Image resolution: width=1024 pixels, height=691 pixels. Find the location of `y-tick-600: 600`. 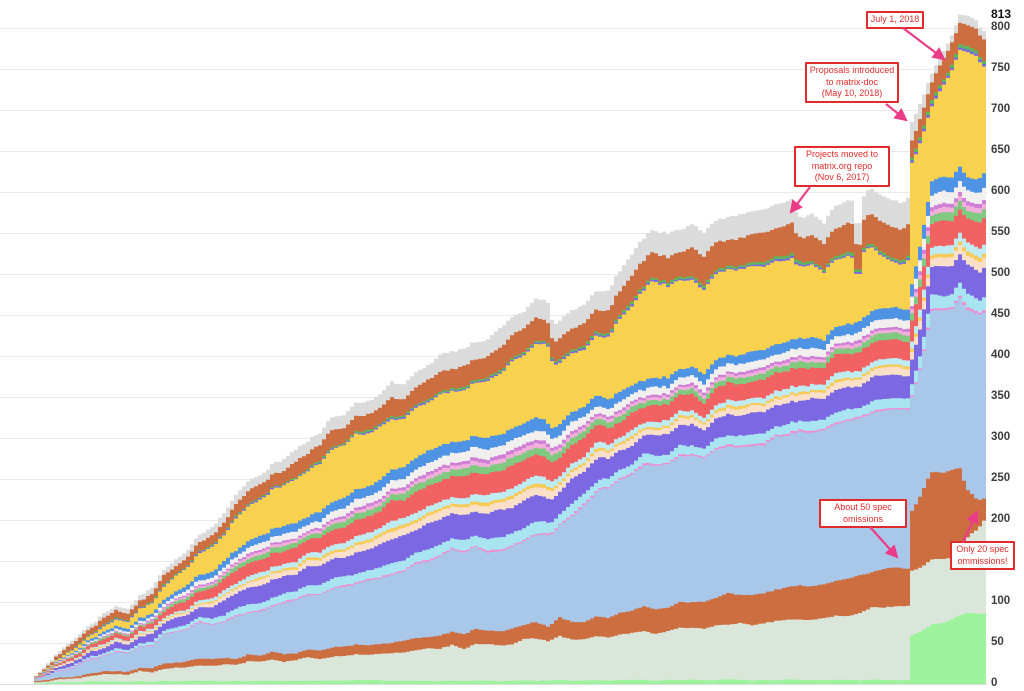

y-tick-600: 600 is located at coordinates (1001, 191).